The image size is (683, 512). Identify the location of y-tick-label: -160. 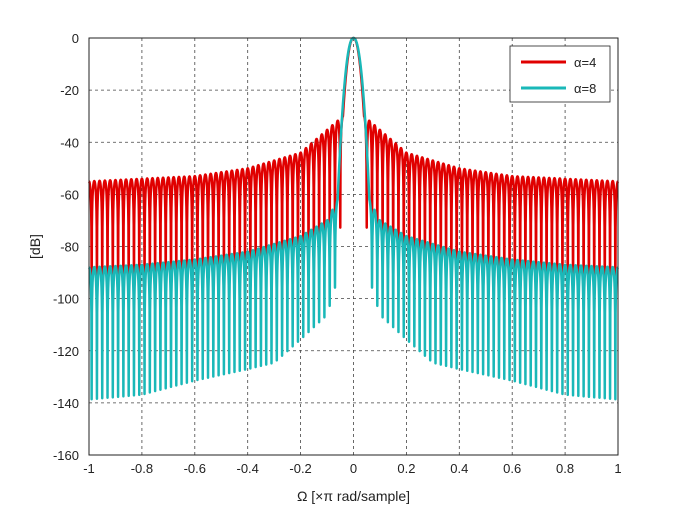
(66, 455).